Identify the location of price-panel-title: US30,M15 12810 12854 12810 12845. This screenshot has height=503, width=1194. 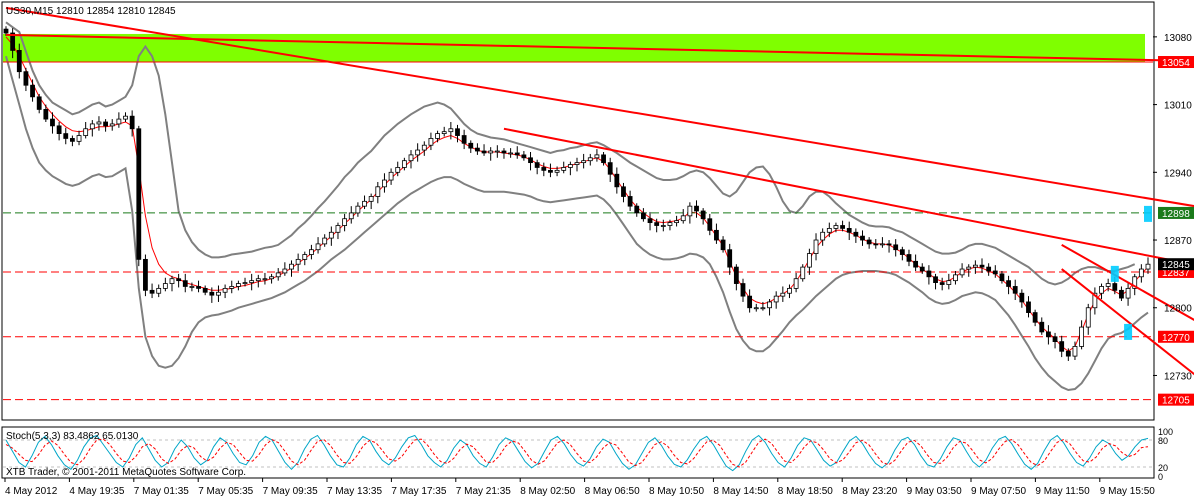
(91, 11).